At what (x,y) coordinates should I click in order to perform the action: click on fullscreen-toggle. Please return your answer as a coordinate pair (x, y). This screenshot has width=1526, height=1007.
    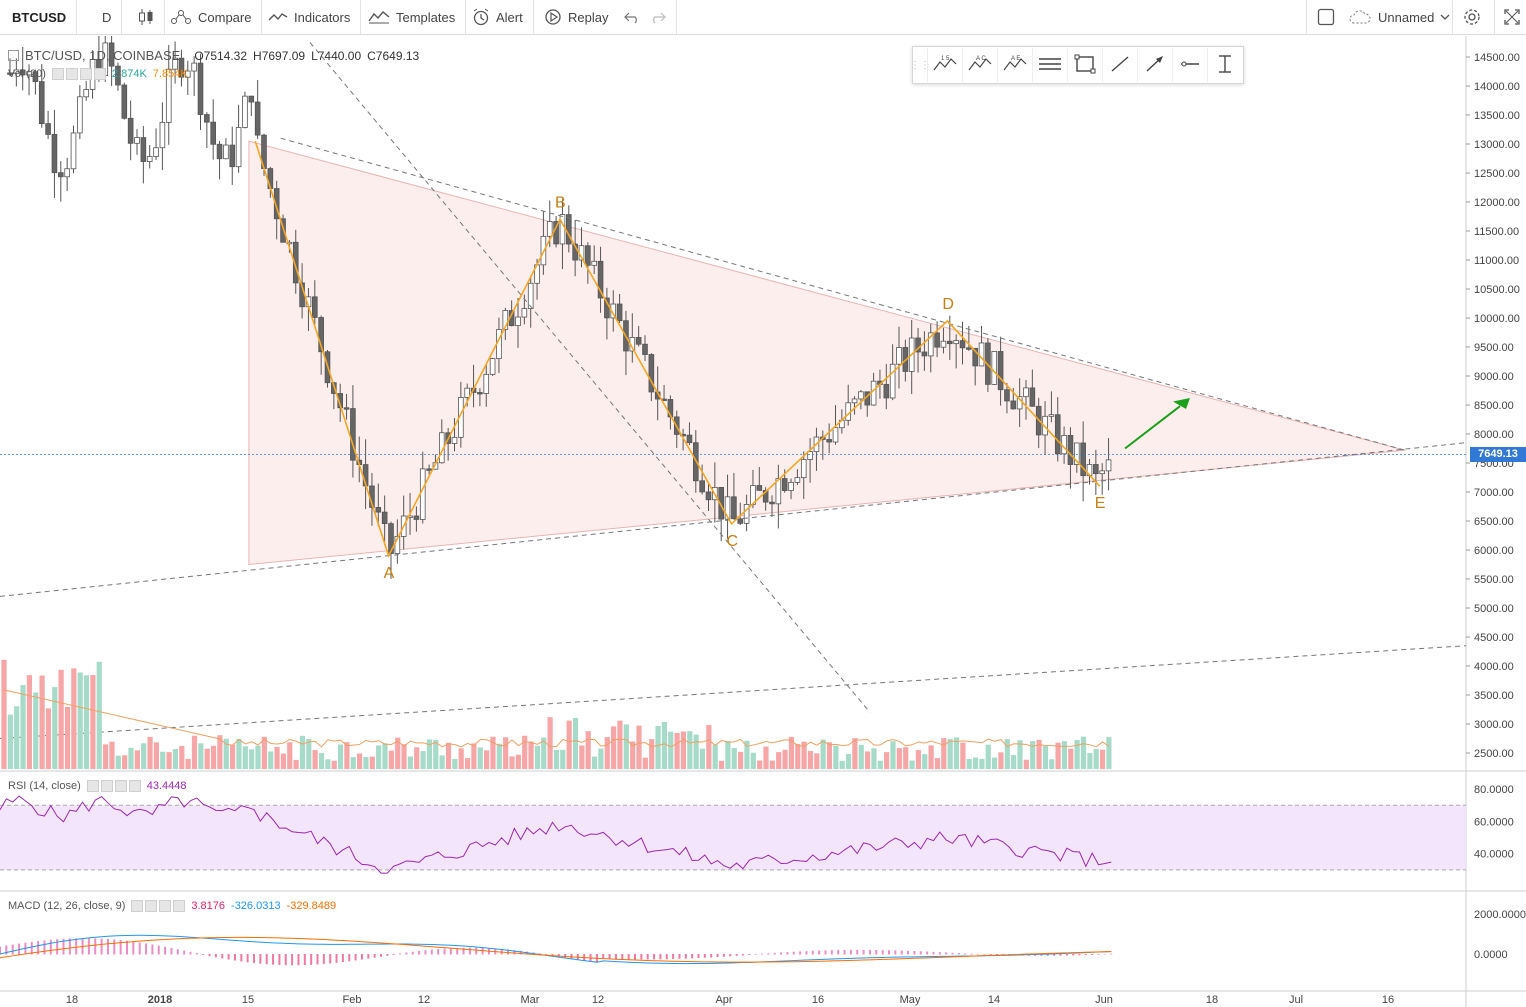
    Looking at the image, I should click on (1320, 17).